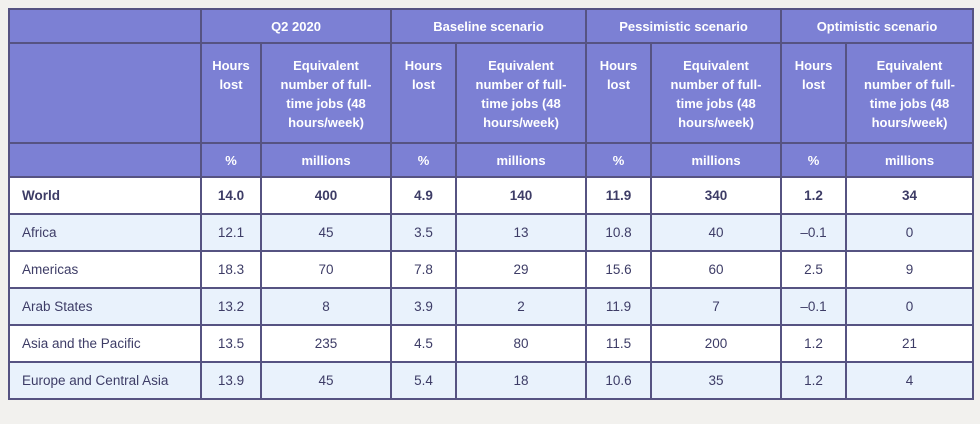 The height and width of the screenshot is (424, 980). What do you see at coordinates (521, 306) in the screenshot?
I see `value-cell: 2` at bounding box center [521, 306].